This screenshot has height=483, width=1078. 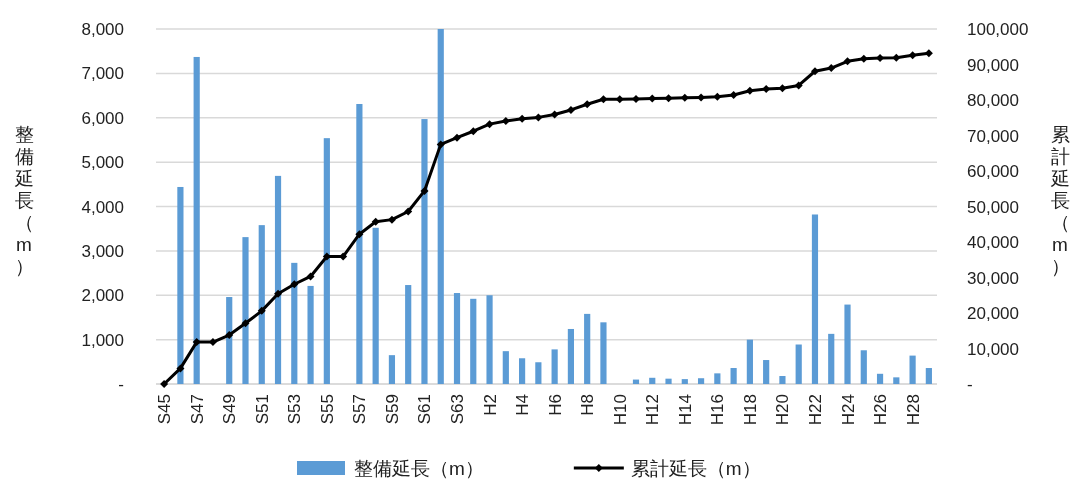 I want to click on x-tick-label: H16, so click(x=718, y=410).